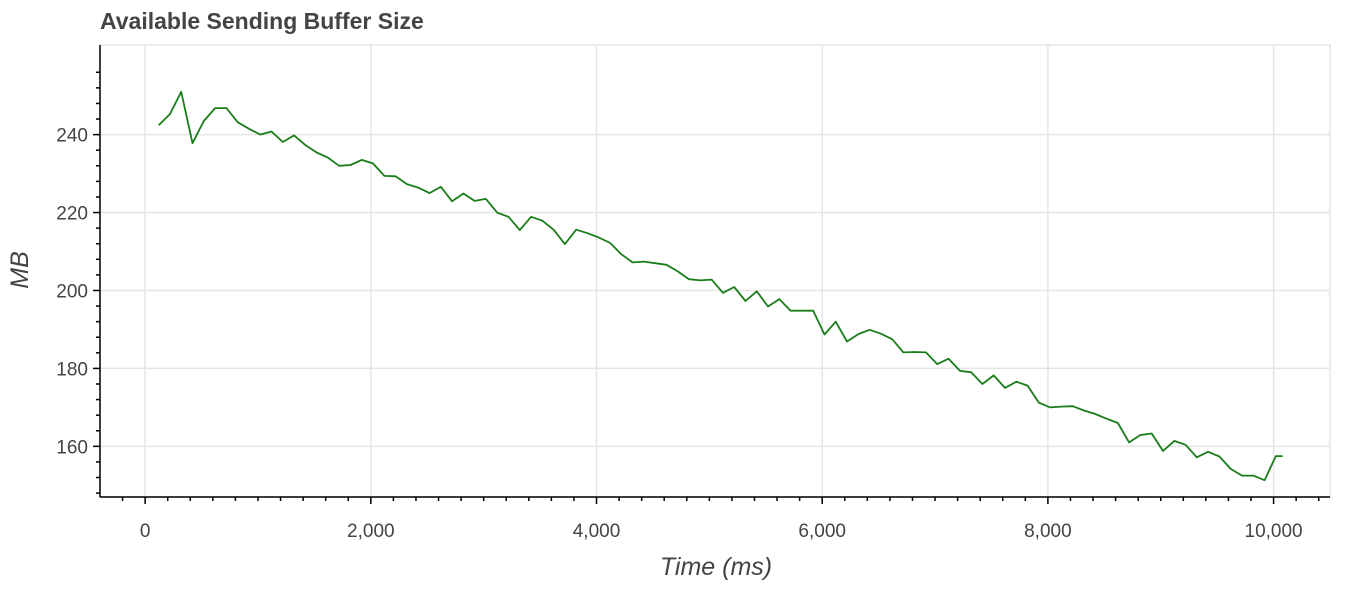 This screenshot has width=1362, height=590. Describe the element at coordinates (716, 567) in the screenshot. I see `x-axis-label: Time (ms)` at that location.